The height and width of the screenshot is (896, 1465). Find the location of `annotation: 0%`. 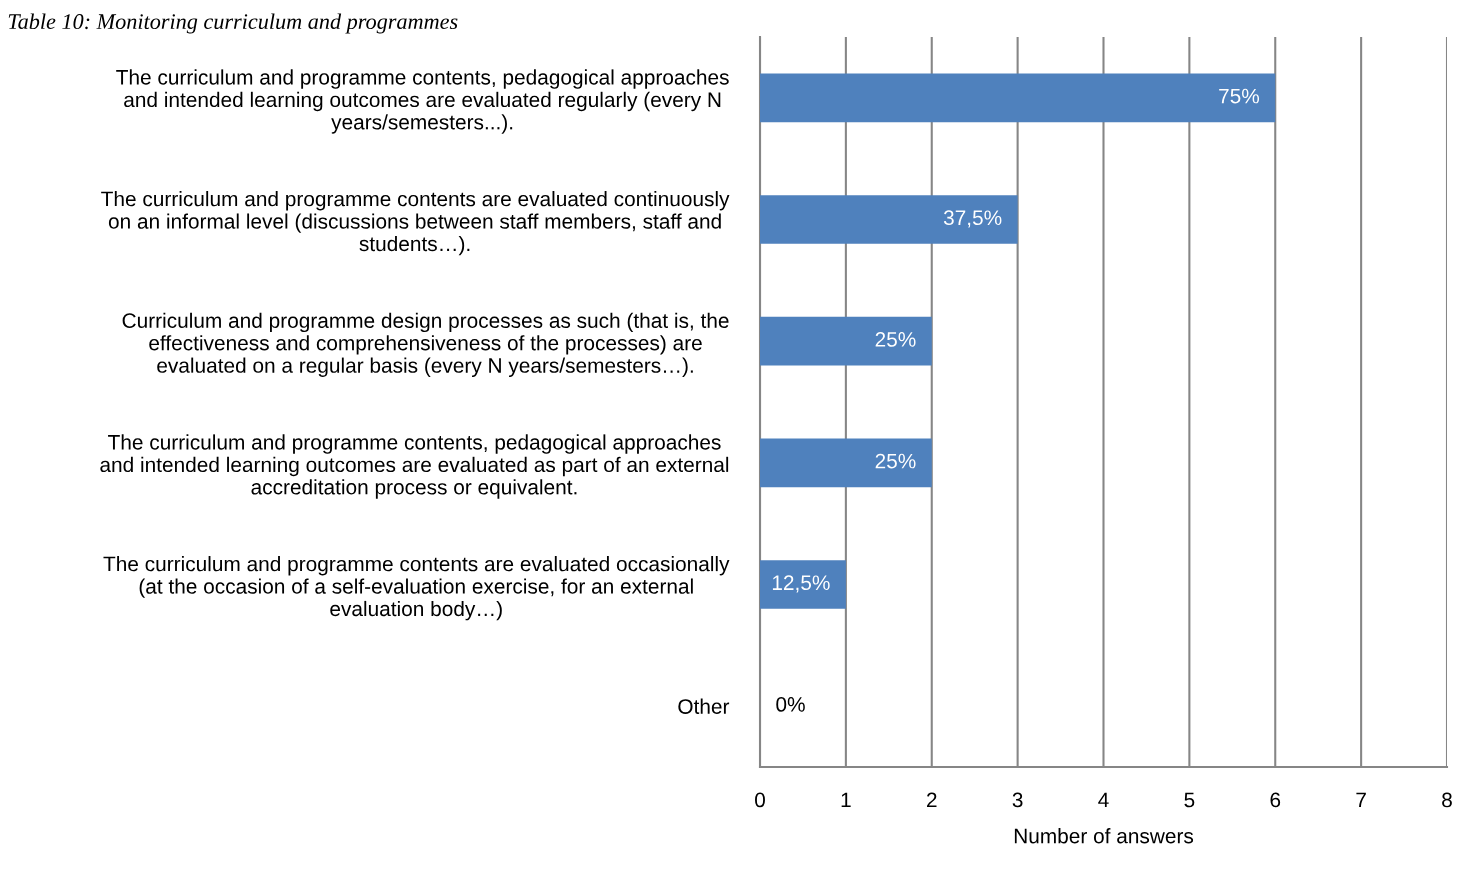

annotation: 0% is located at coordinates (790, 704).